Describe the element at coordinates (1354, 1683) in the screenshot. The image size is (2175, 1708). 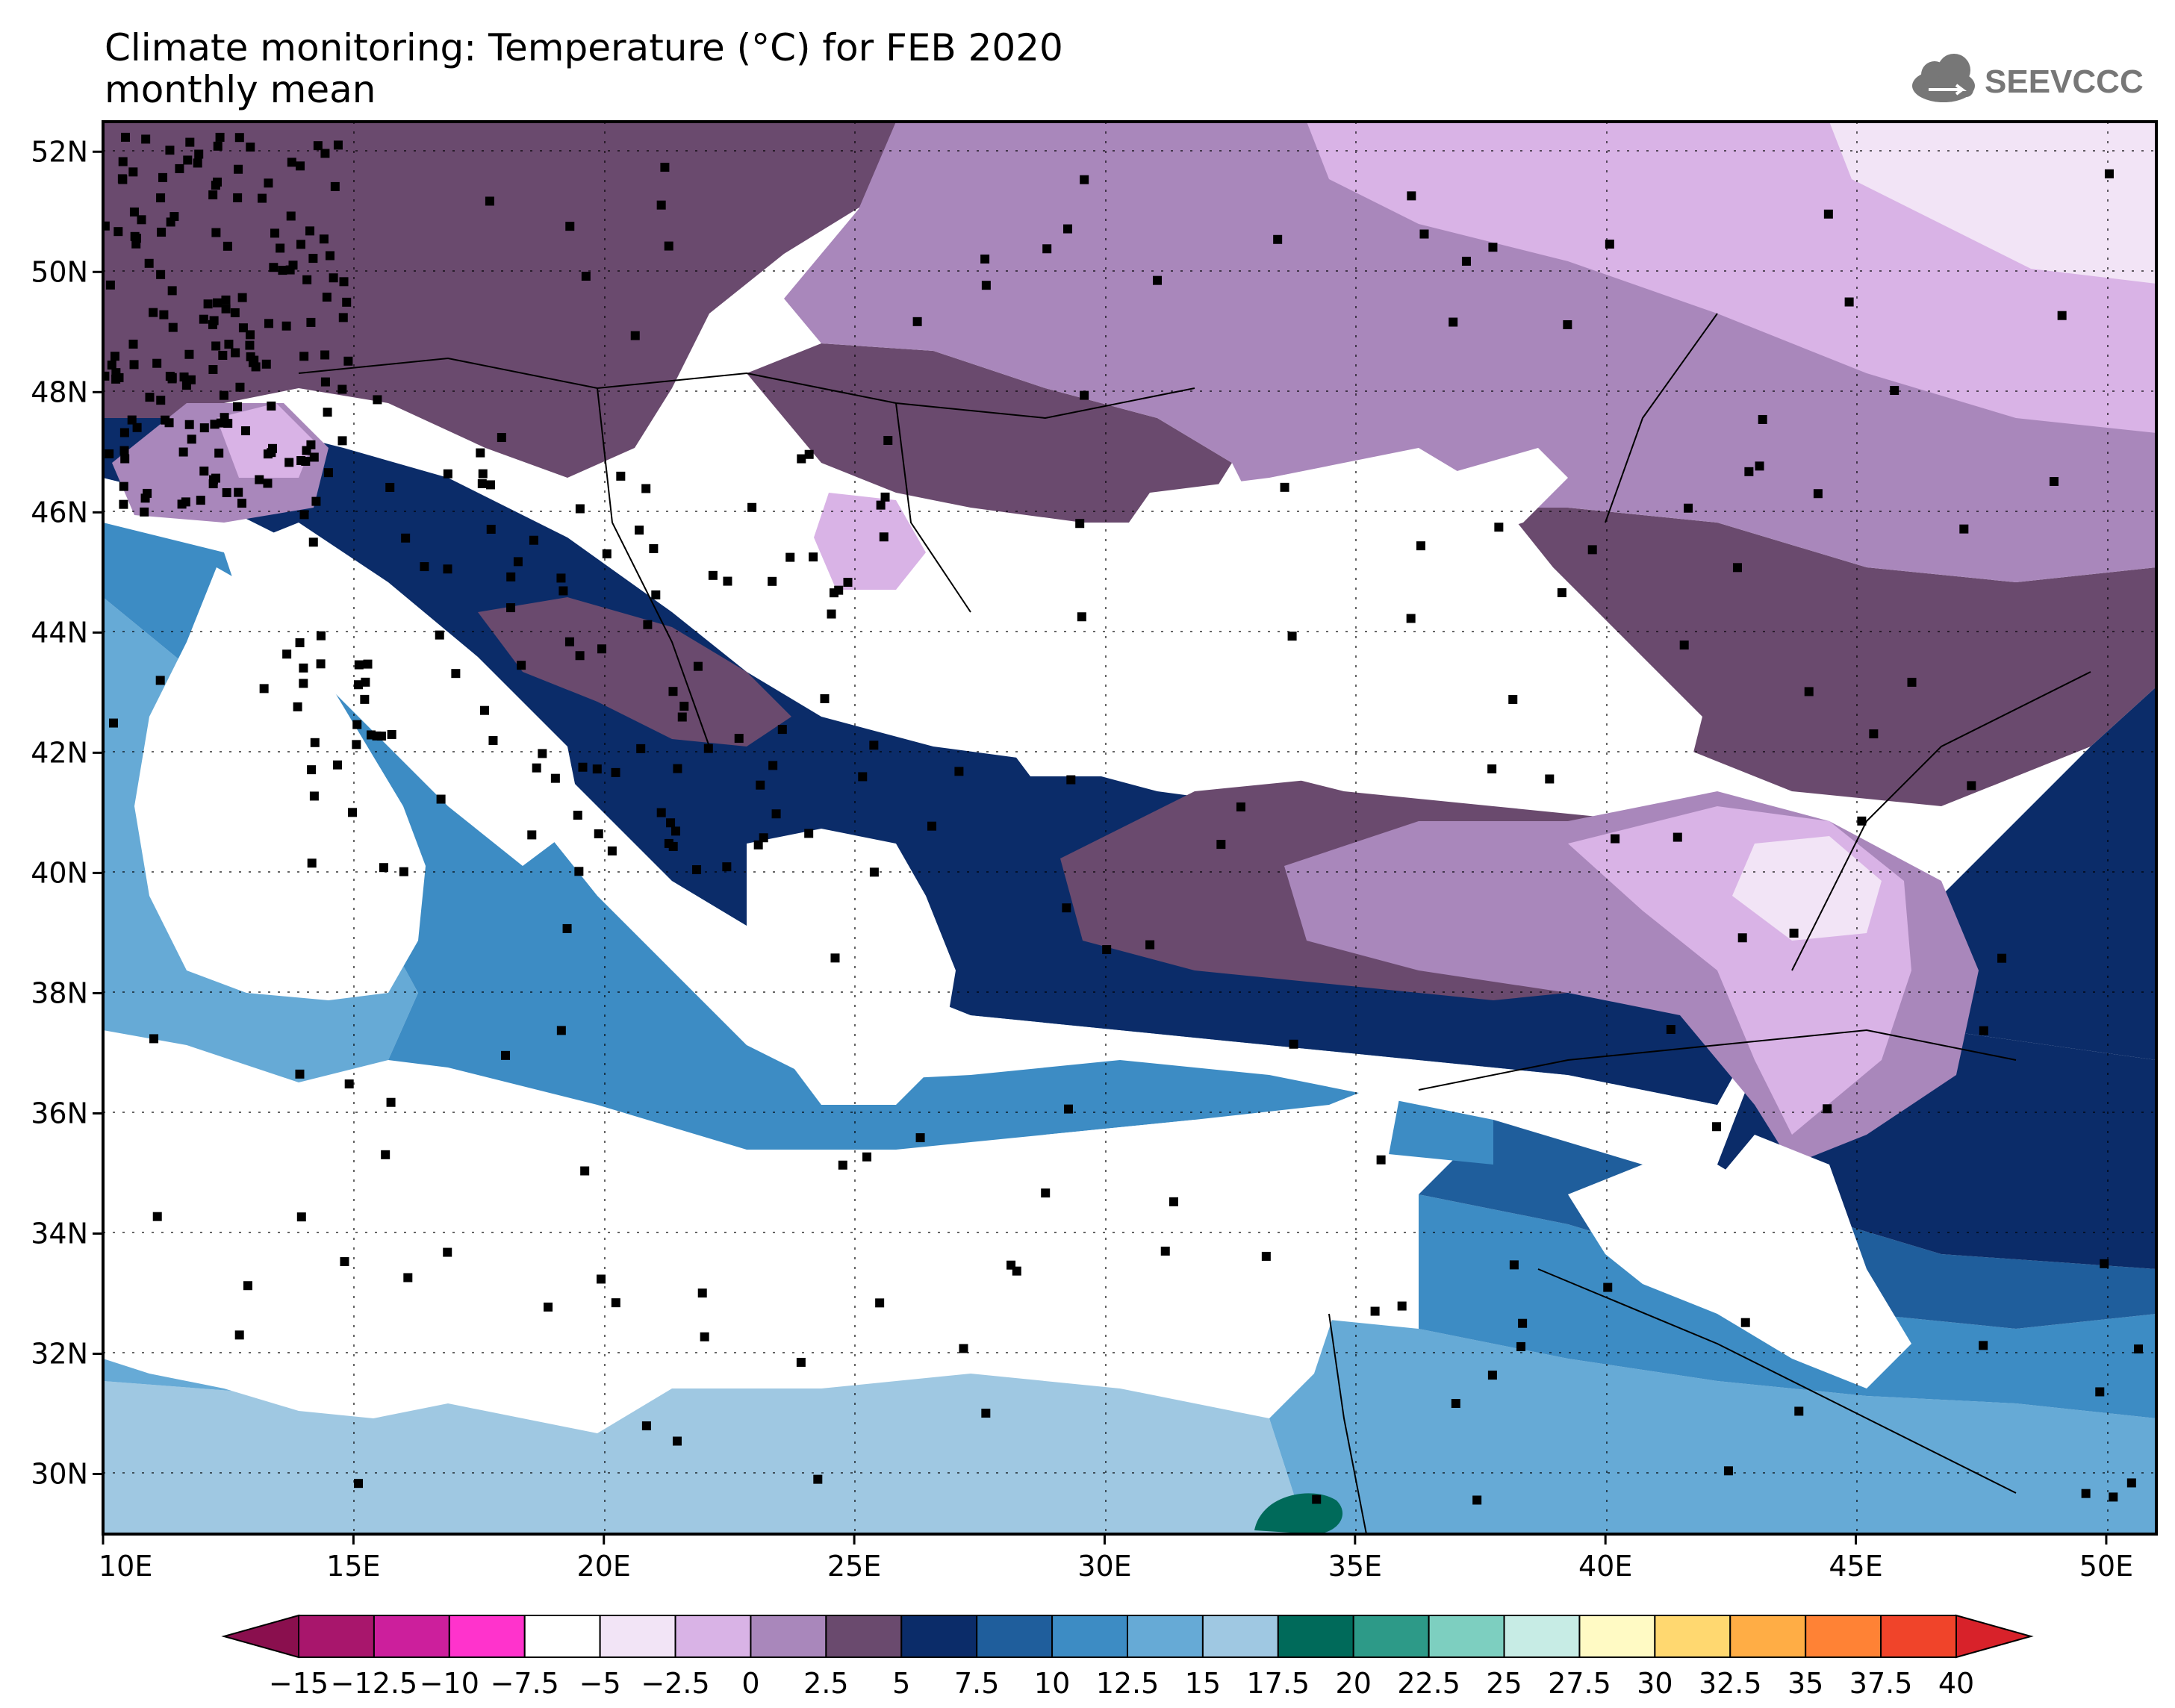
I see `colorbar-label: 20` at that location.